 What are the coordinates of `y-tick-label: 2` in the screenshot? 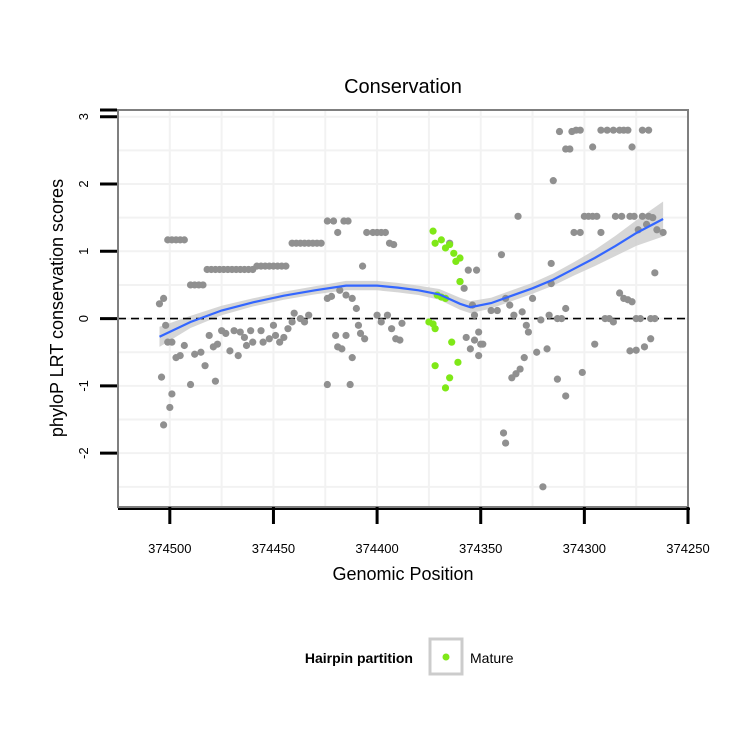 It's located at (83, 183).